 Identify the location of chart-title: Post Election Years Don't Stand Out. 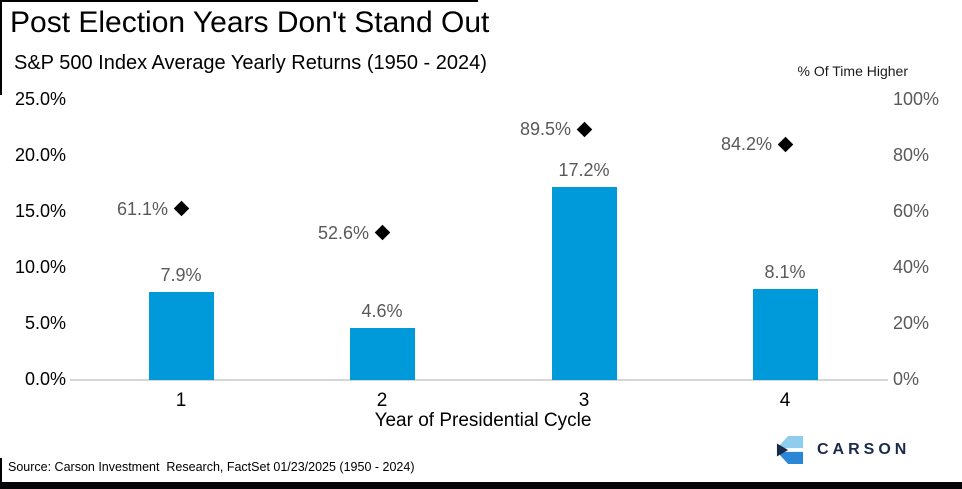
(250, 22).